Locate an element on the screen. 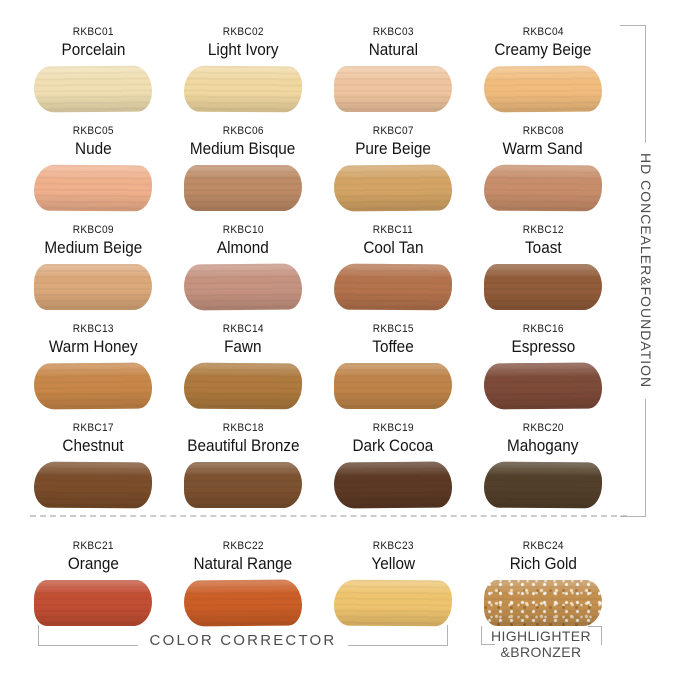 Image resolution: width=679 pixels, height=679 pixels. shade-name: Mahogany is located at coordinates (543, 445).